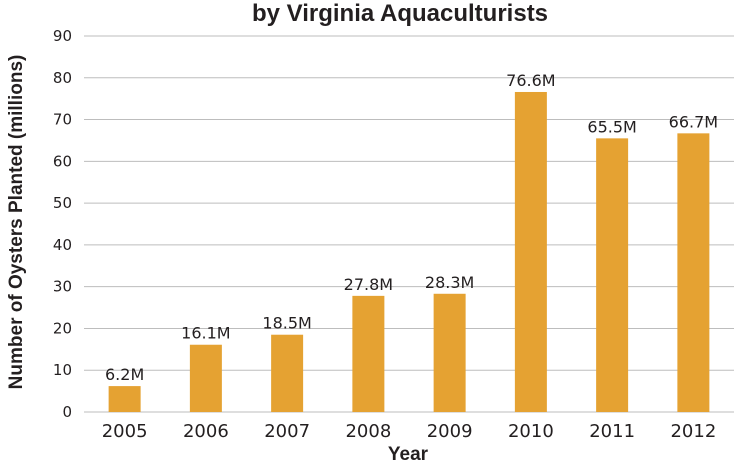  Describe the element at coordinates (449, 282) in the screenshot. I see `data-label-2009: 28.3M` at that location.